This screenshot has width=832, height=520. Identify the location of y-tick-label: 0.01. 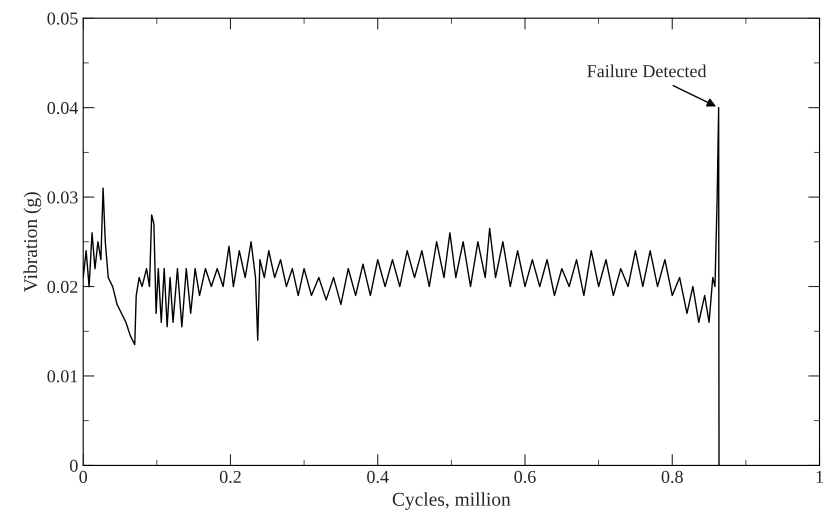
(62, 376).